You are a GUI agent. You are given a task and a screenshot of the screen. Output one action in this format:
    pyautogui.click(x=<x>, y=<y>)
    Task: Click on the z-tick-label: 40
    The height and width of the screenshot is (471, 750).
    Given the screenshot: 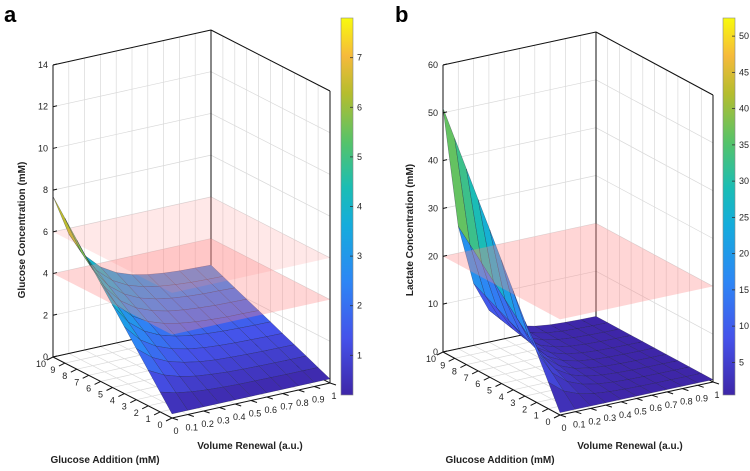 What is the action you would take?
    pyautogui.click(x=433, y=161)
    